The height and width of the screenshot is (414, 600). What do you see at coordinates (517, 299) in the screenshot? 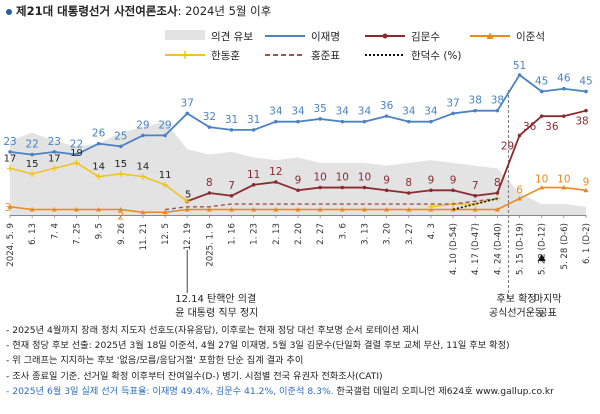
I see `annotation-nomination-1: 후보 확정` at bounding box center [517, 299].